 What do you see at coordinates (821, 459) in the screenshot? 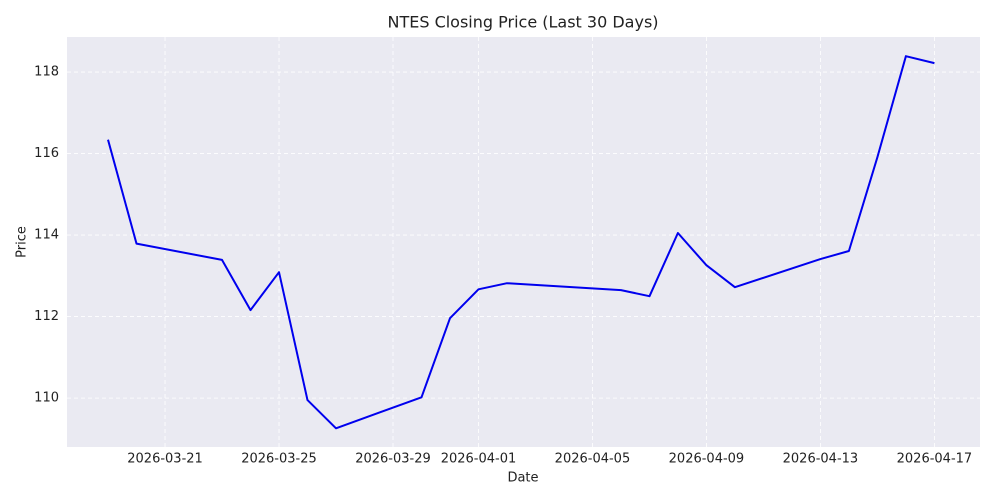
I see `x-tick-label: 2026-04-13` at bounding box center [821, 459].